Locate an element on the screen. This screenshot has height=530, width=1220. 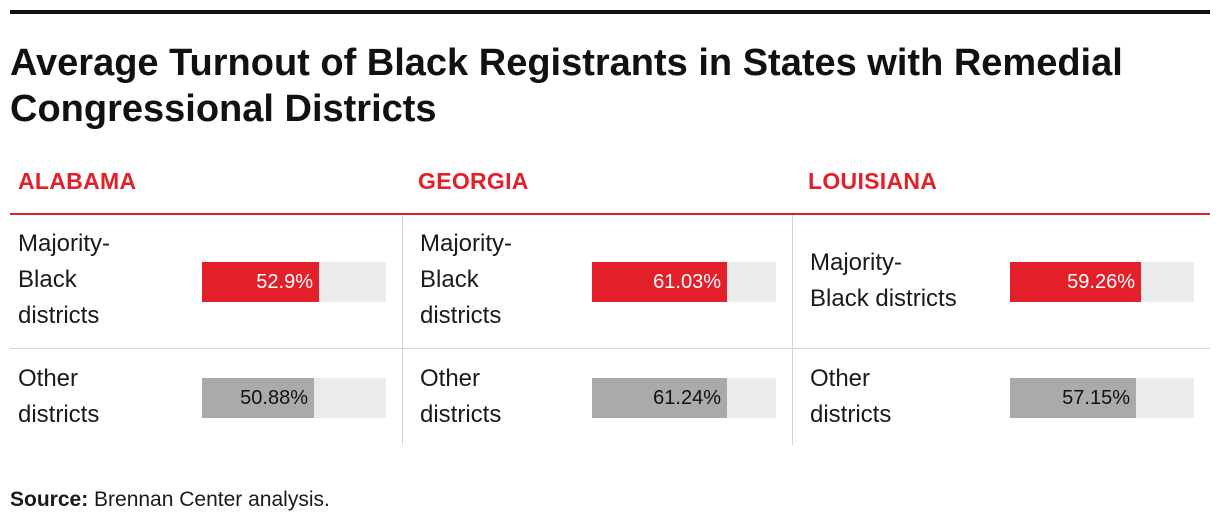
bar-label-alabama-other: 50.88% is located at coordinates (274, 398).